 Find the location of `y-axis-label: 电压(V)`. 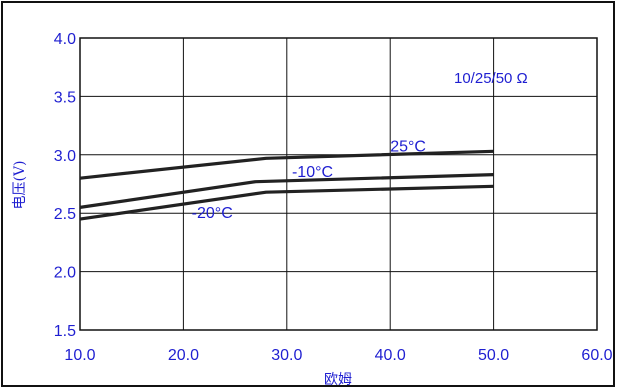

y-axis-label: 电压(V) is located at coordinates (20, 184).